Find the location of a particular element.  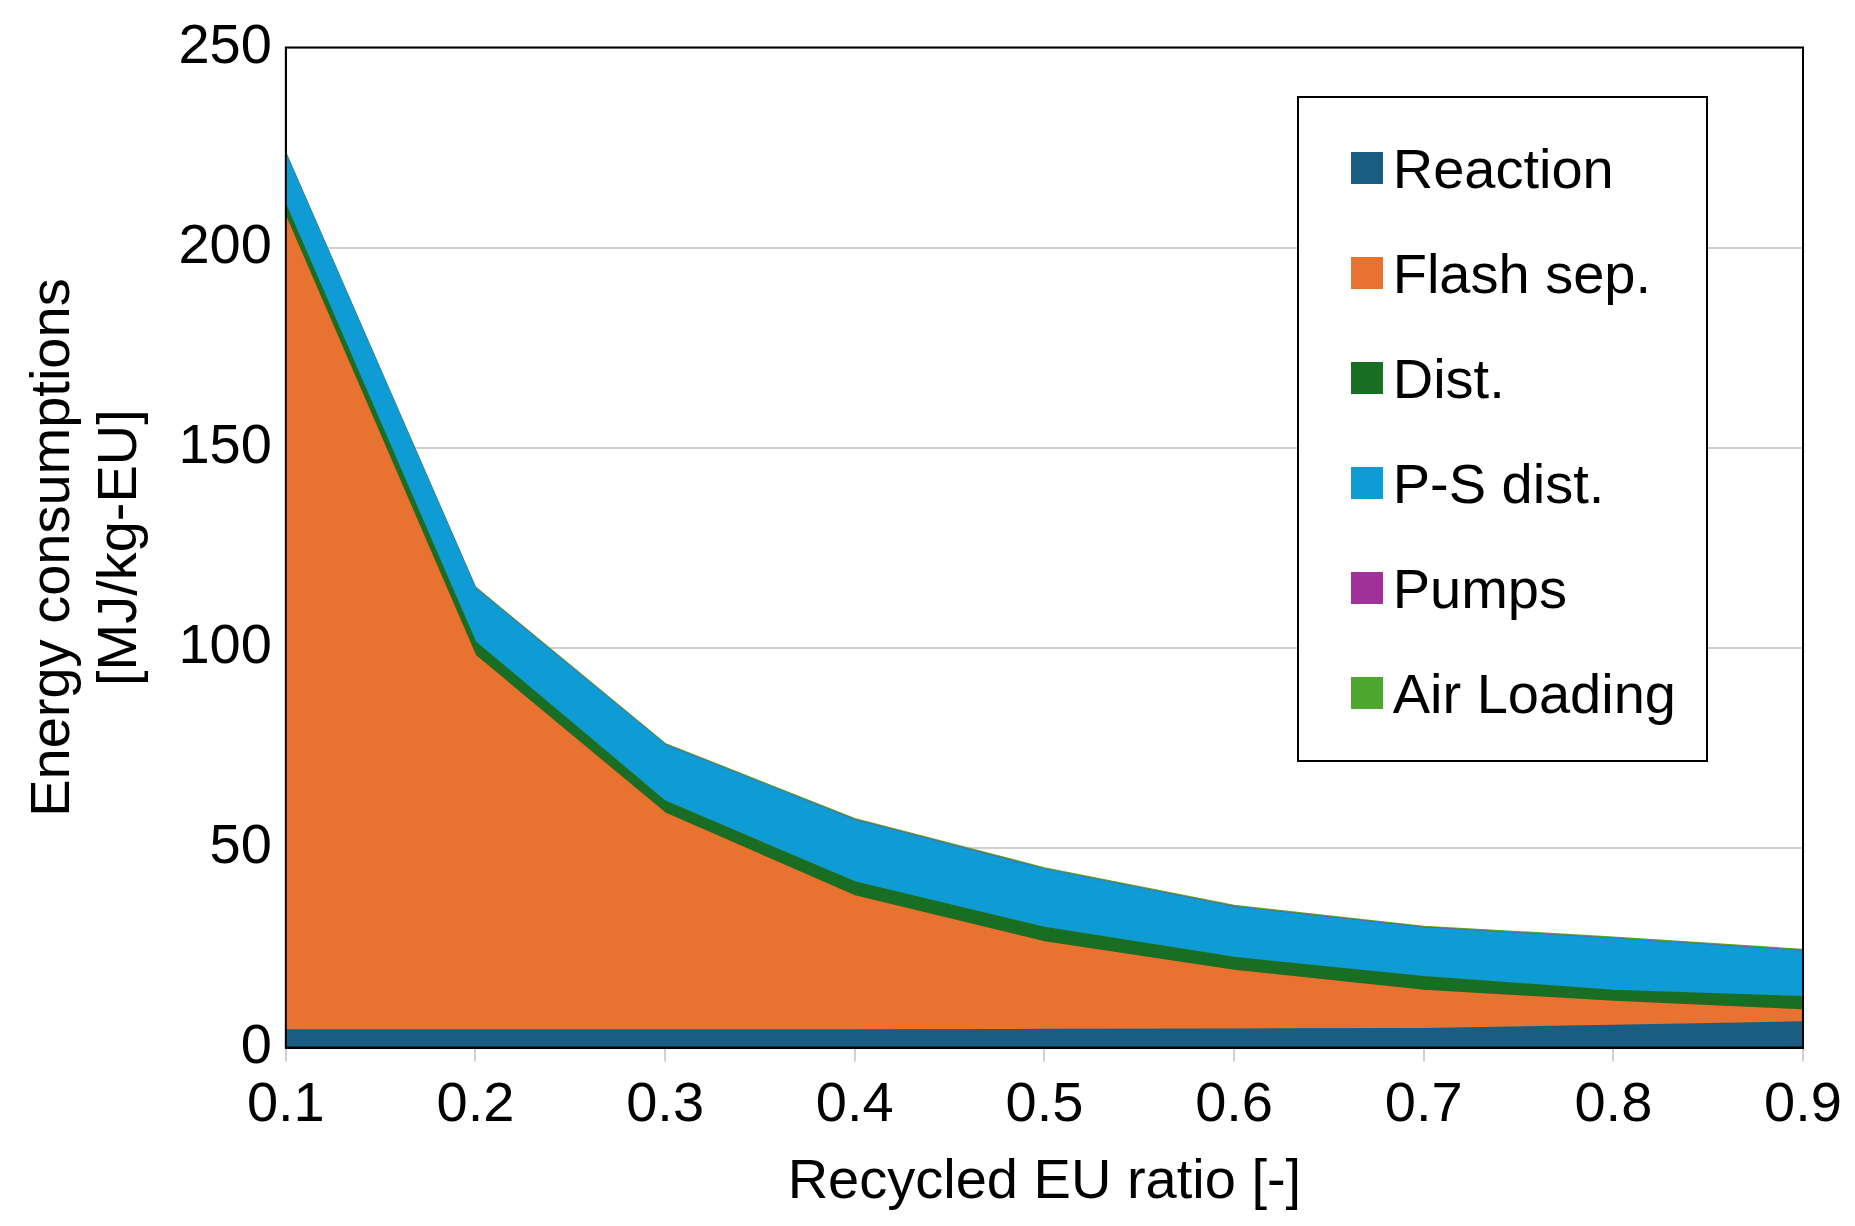

x-tick-label: 0.2 is located at coordinates (475, 1101).